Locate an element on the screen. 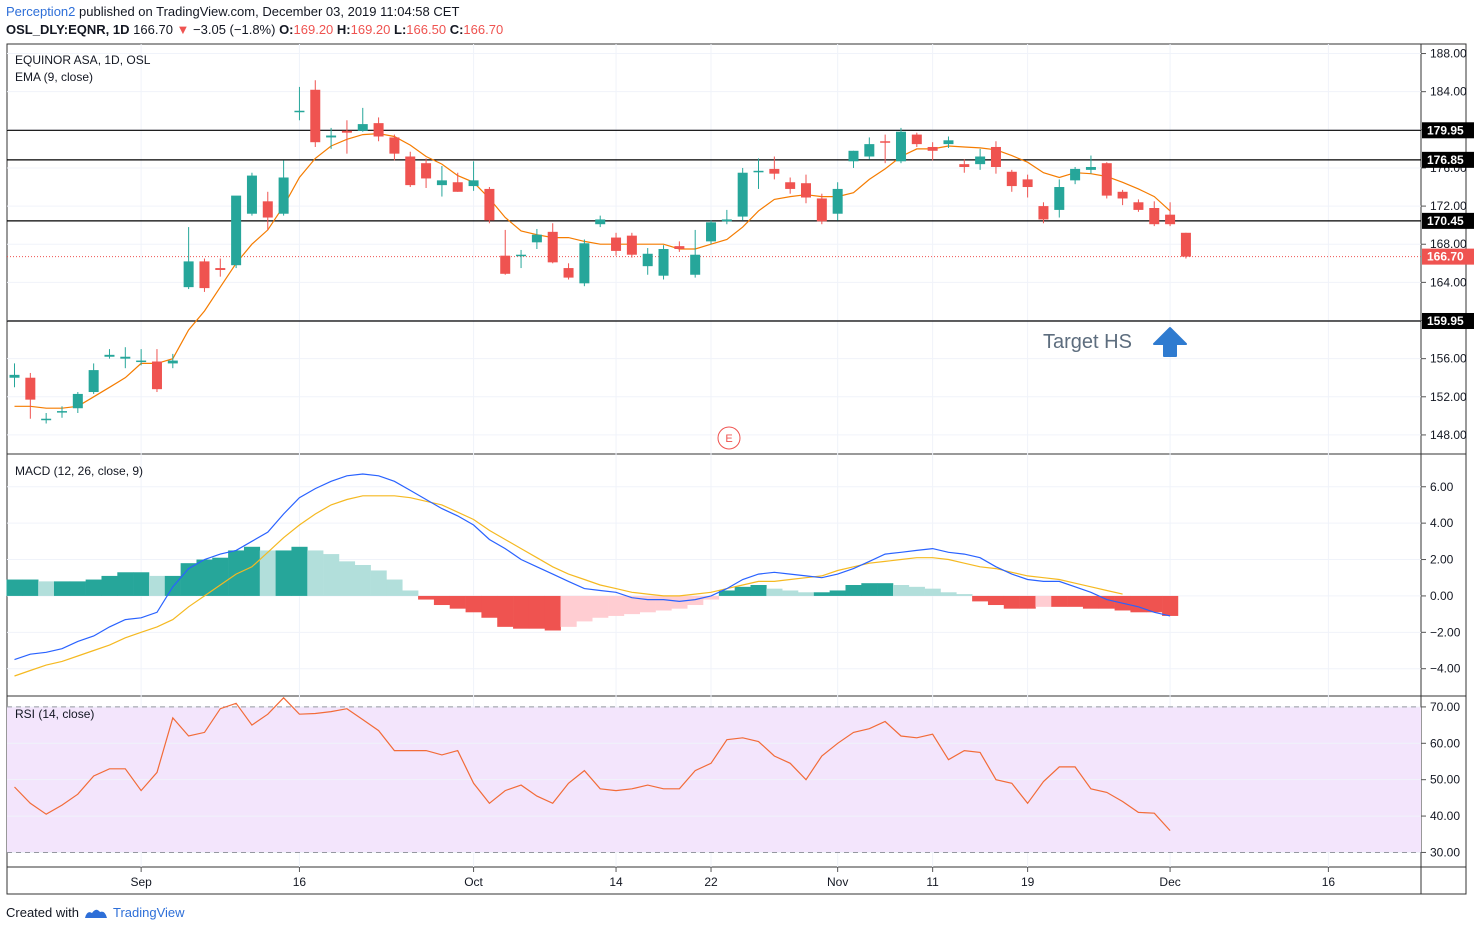  price-tick-label: 164.00 is located at coordinates (1448, 282).